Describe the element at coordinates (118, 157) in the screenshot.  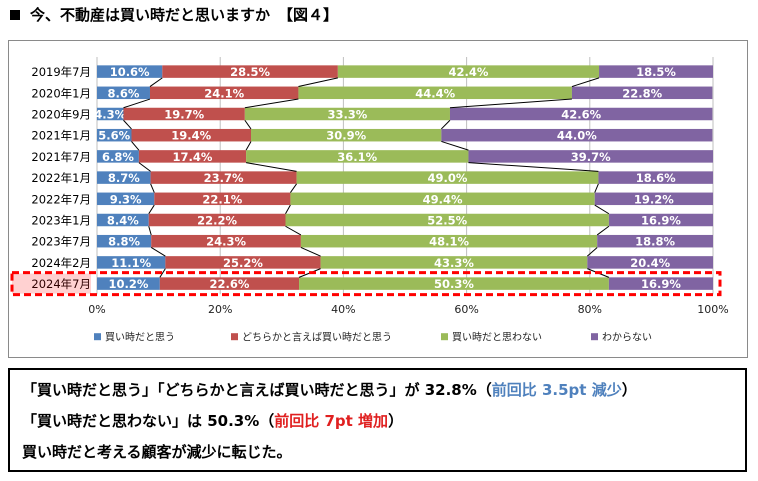
I see `data-label: 6.8%` at that location.